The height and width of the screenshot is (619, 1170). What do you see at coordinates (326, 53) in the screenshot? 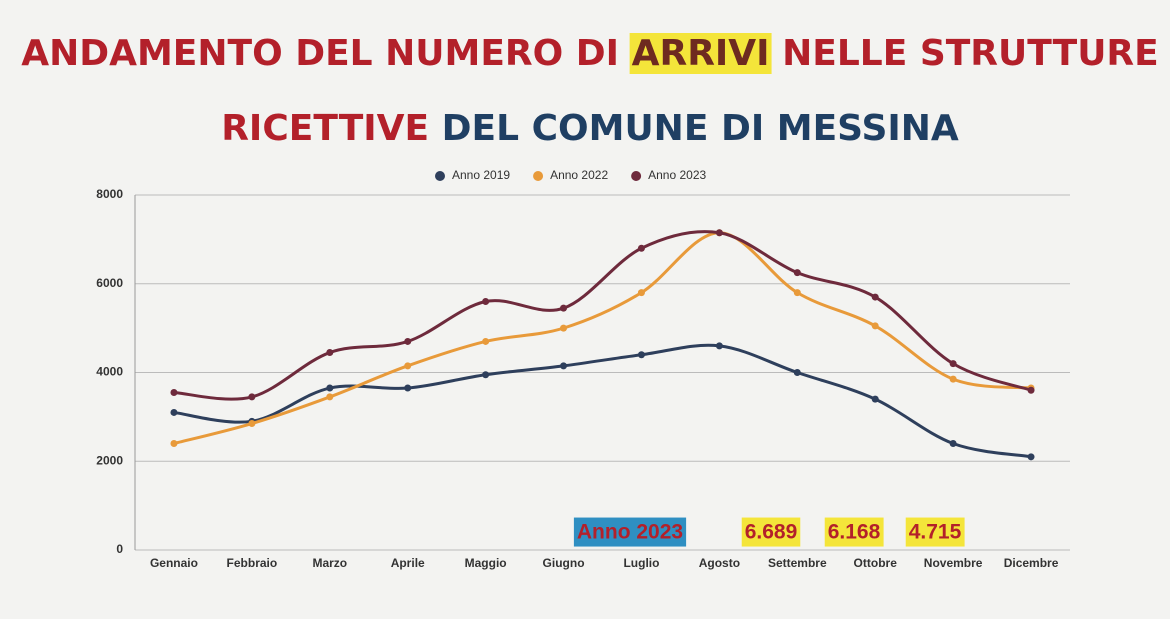
I see `title-part: ANDAMENTO DEL NUMERO DI` at bounding box center [326, 53].